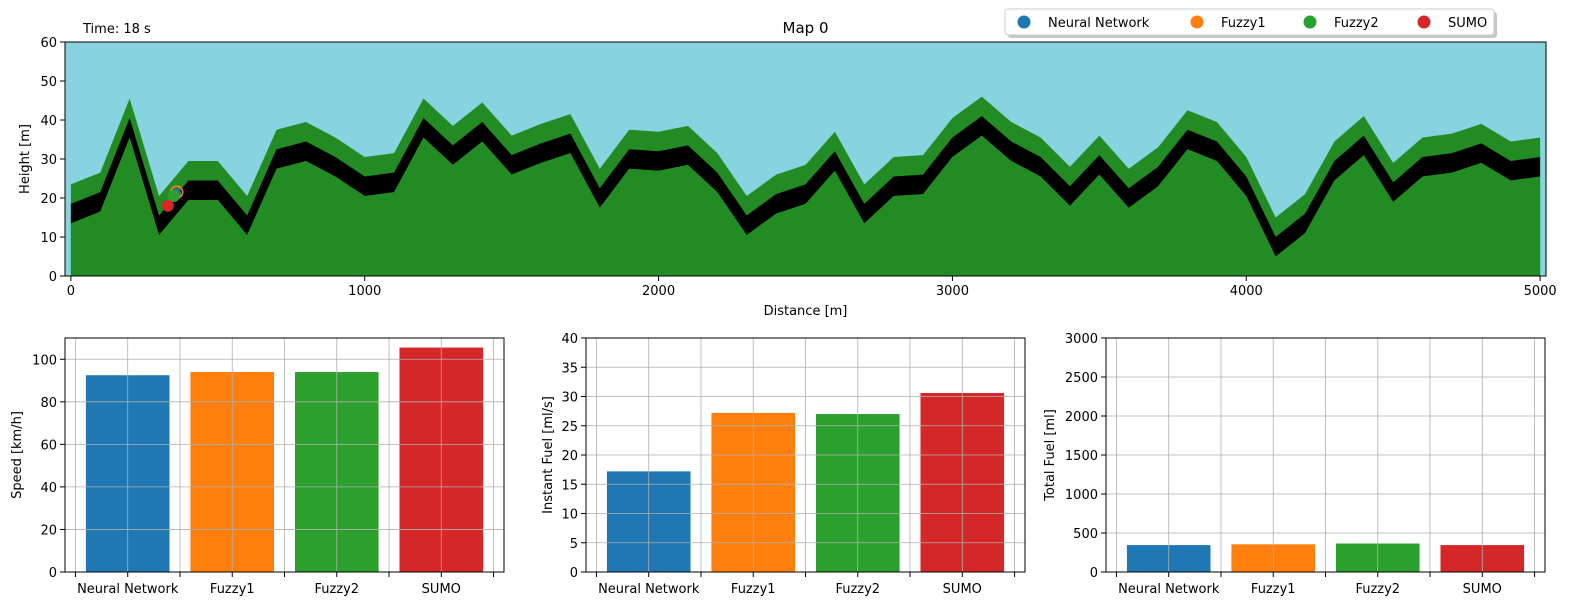 This screenshot has height=613, width=1589. I want to click on map-title: Map 0, so click(806, 28).